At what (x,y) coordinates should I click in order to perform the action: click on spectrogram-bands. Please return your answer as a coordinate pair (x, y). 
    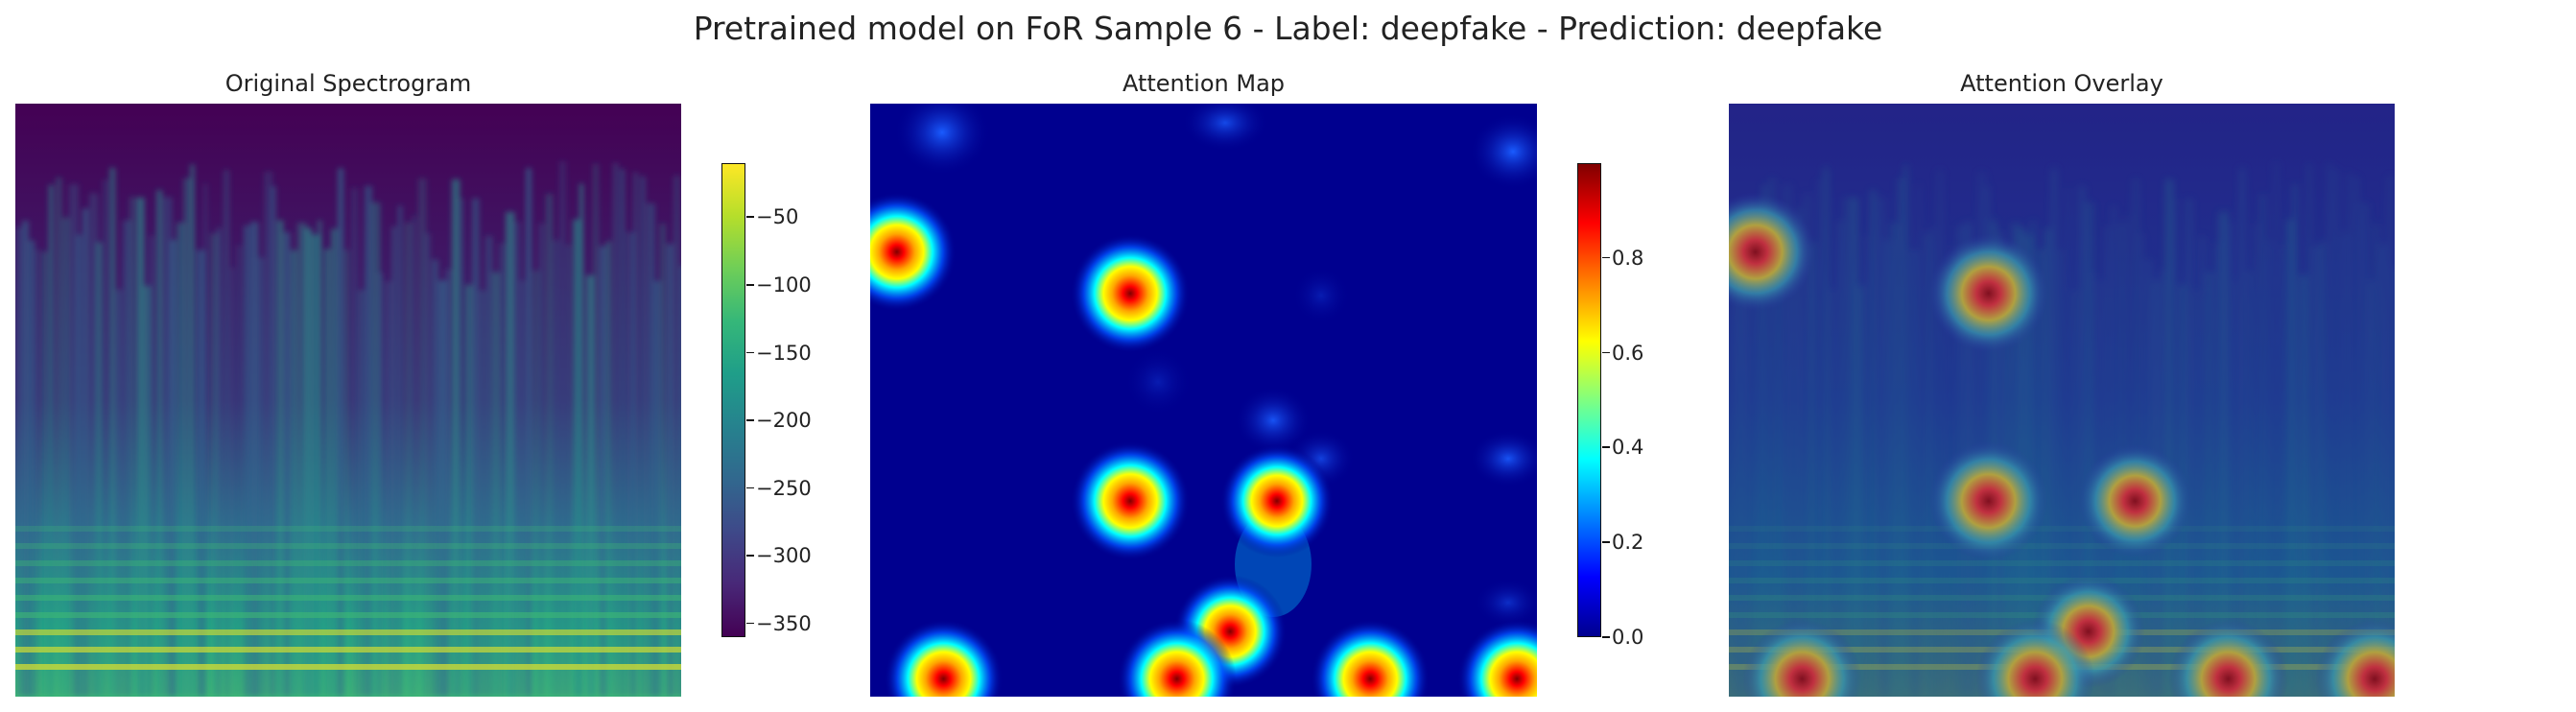
    Looking at the image, I should click on (348, 598).